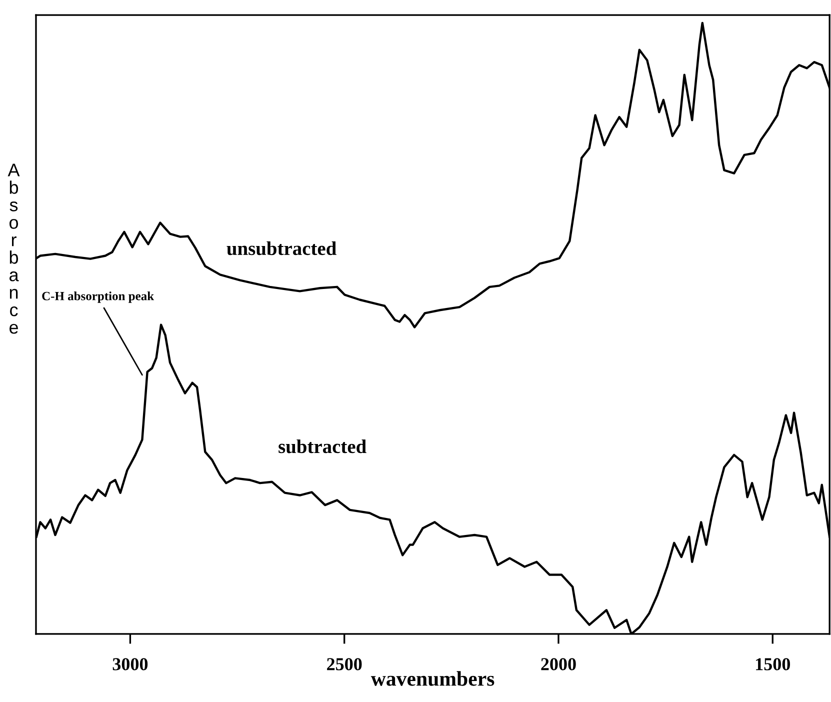  What do you see at coordinates (773, 664) in the screenshot?
I see `x-tick-label: 1500` at bounding box center [773, 664].